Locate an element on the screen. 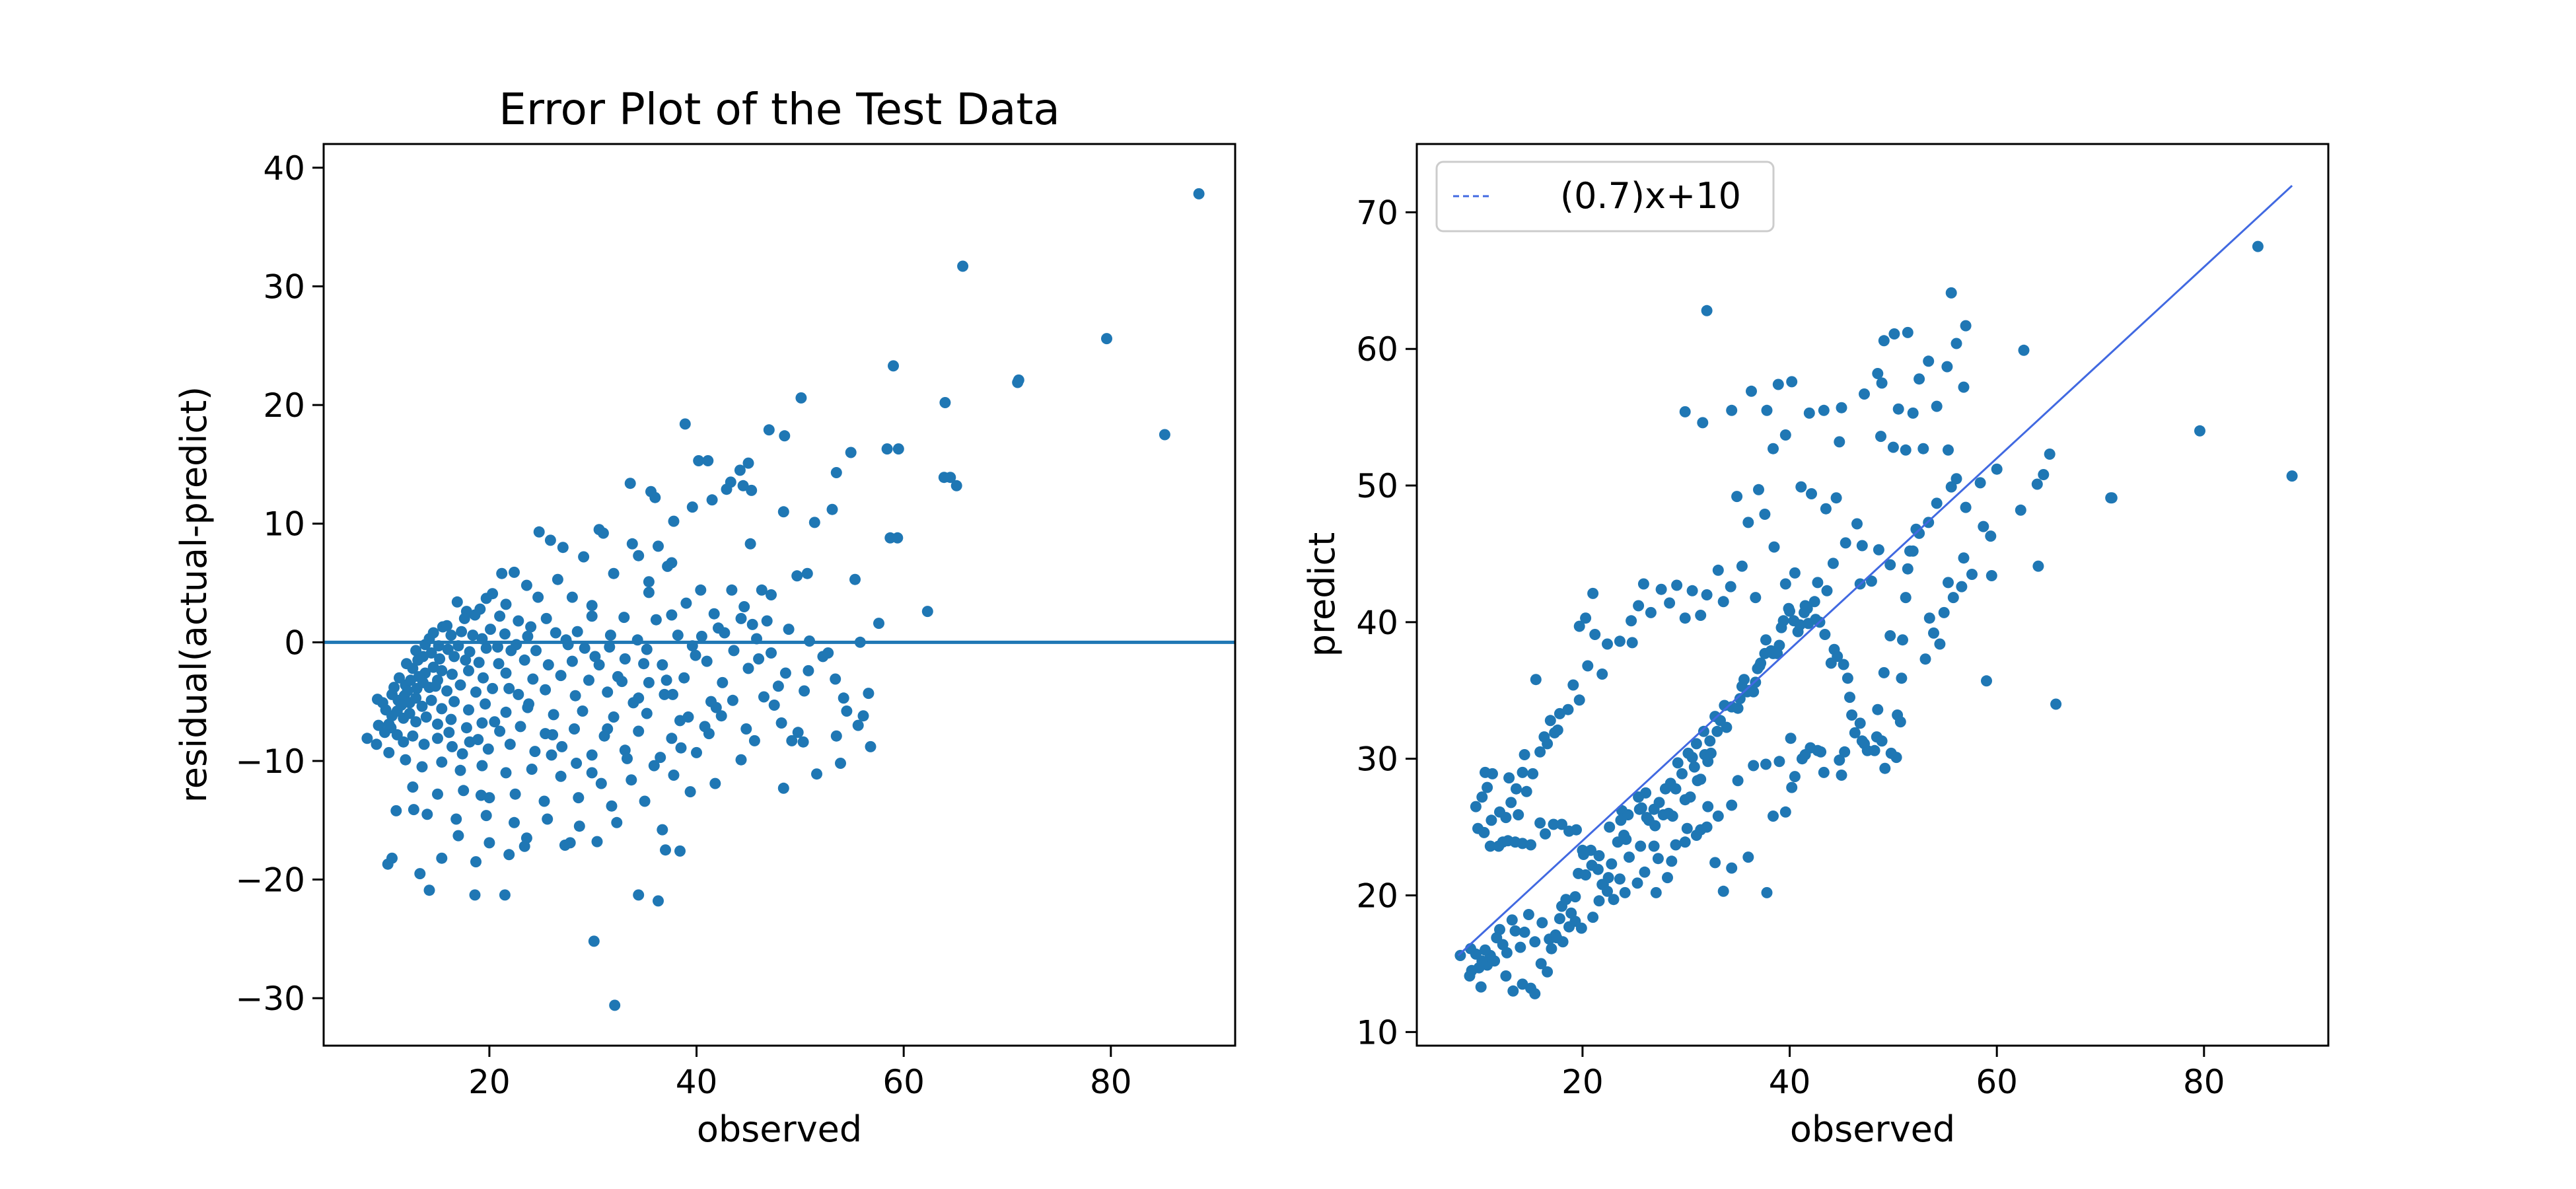 The width and height of the screenshot is (2576, 1189). x-axis-label-right: observed is located at coordinates (1872, 1129).